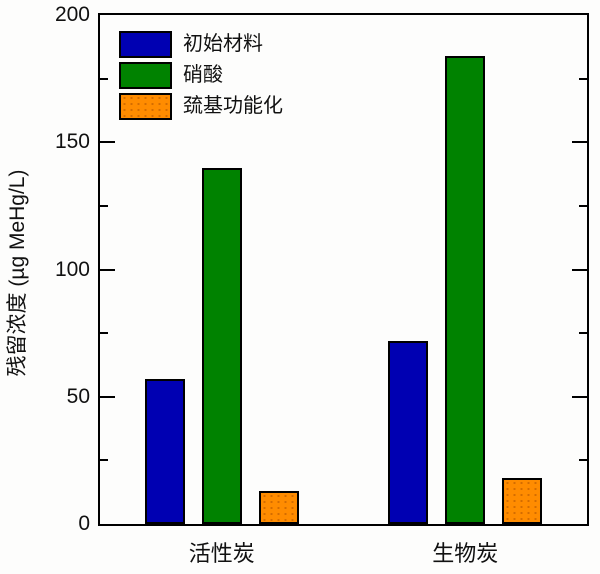 This screenshot has width=600, height=574. What do you see at coordinates (233, 106) in the screenshot?
I see `legend-label: 巯基功能化` at bounding box center [233, 106].